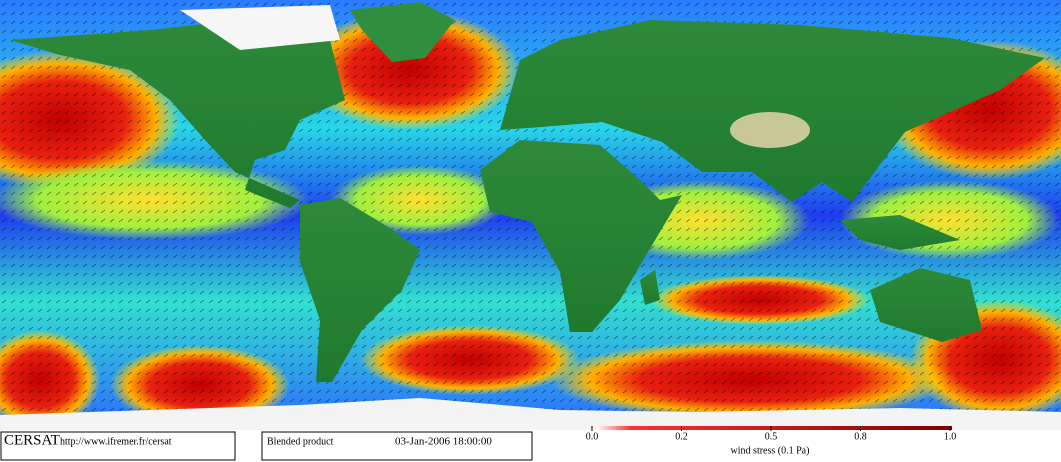  Describe the element at coordinates (860, 436) in the screenshot. I see `colorbar-tick-label: 0.8` at that location.